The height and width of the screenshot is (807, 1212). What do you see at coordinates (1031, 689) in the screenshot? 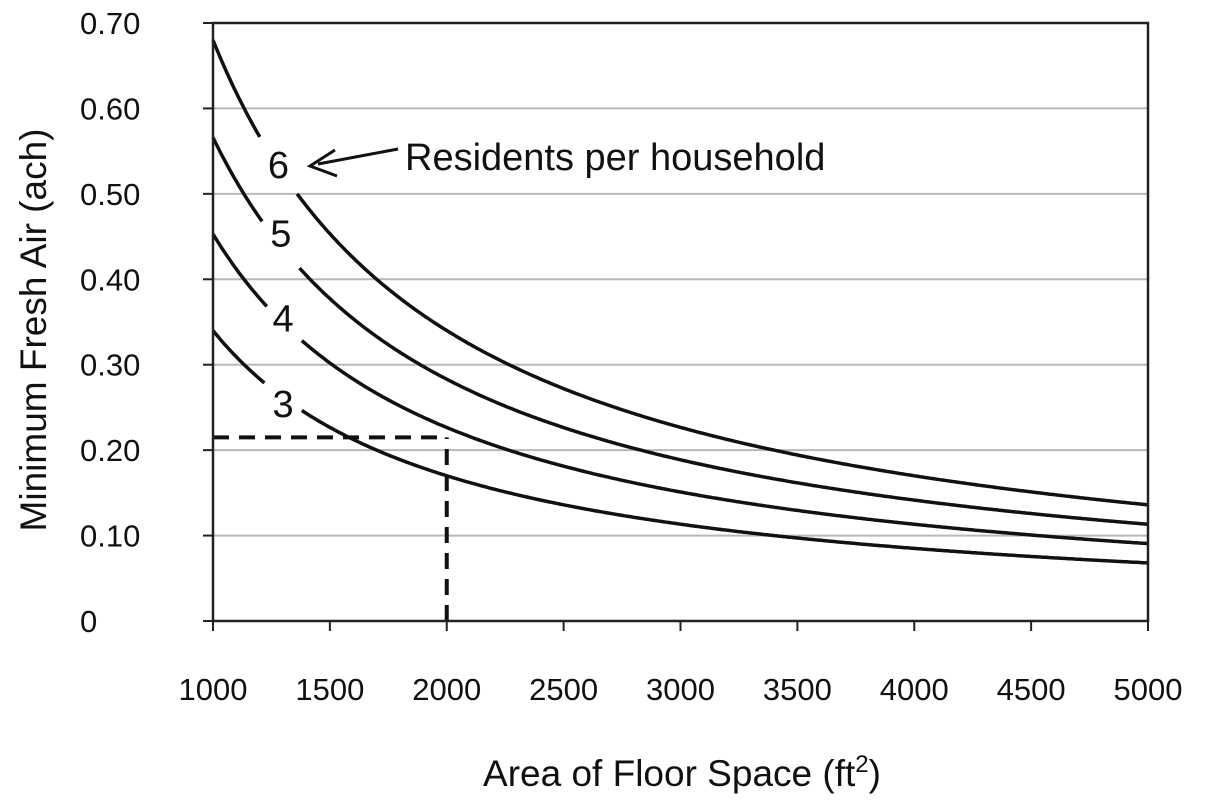
I see `x-tick-label-7: 4500` at bounding box center [1031, 689].